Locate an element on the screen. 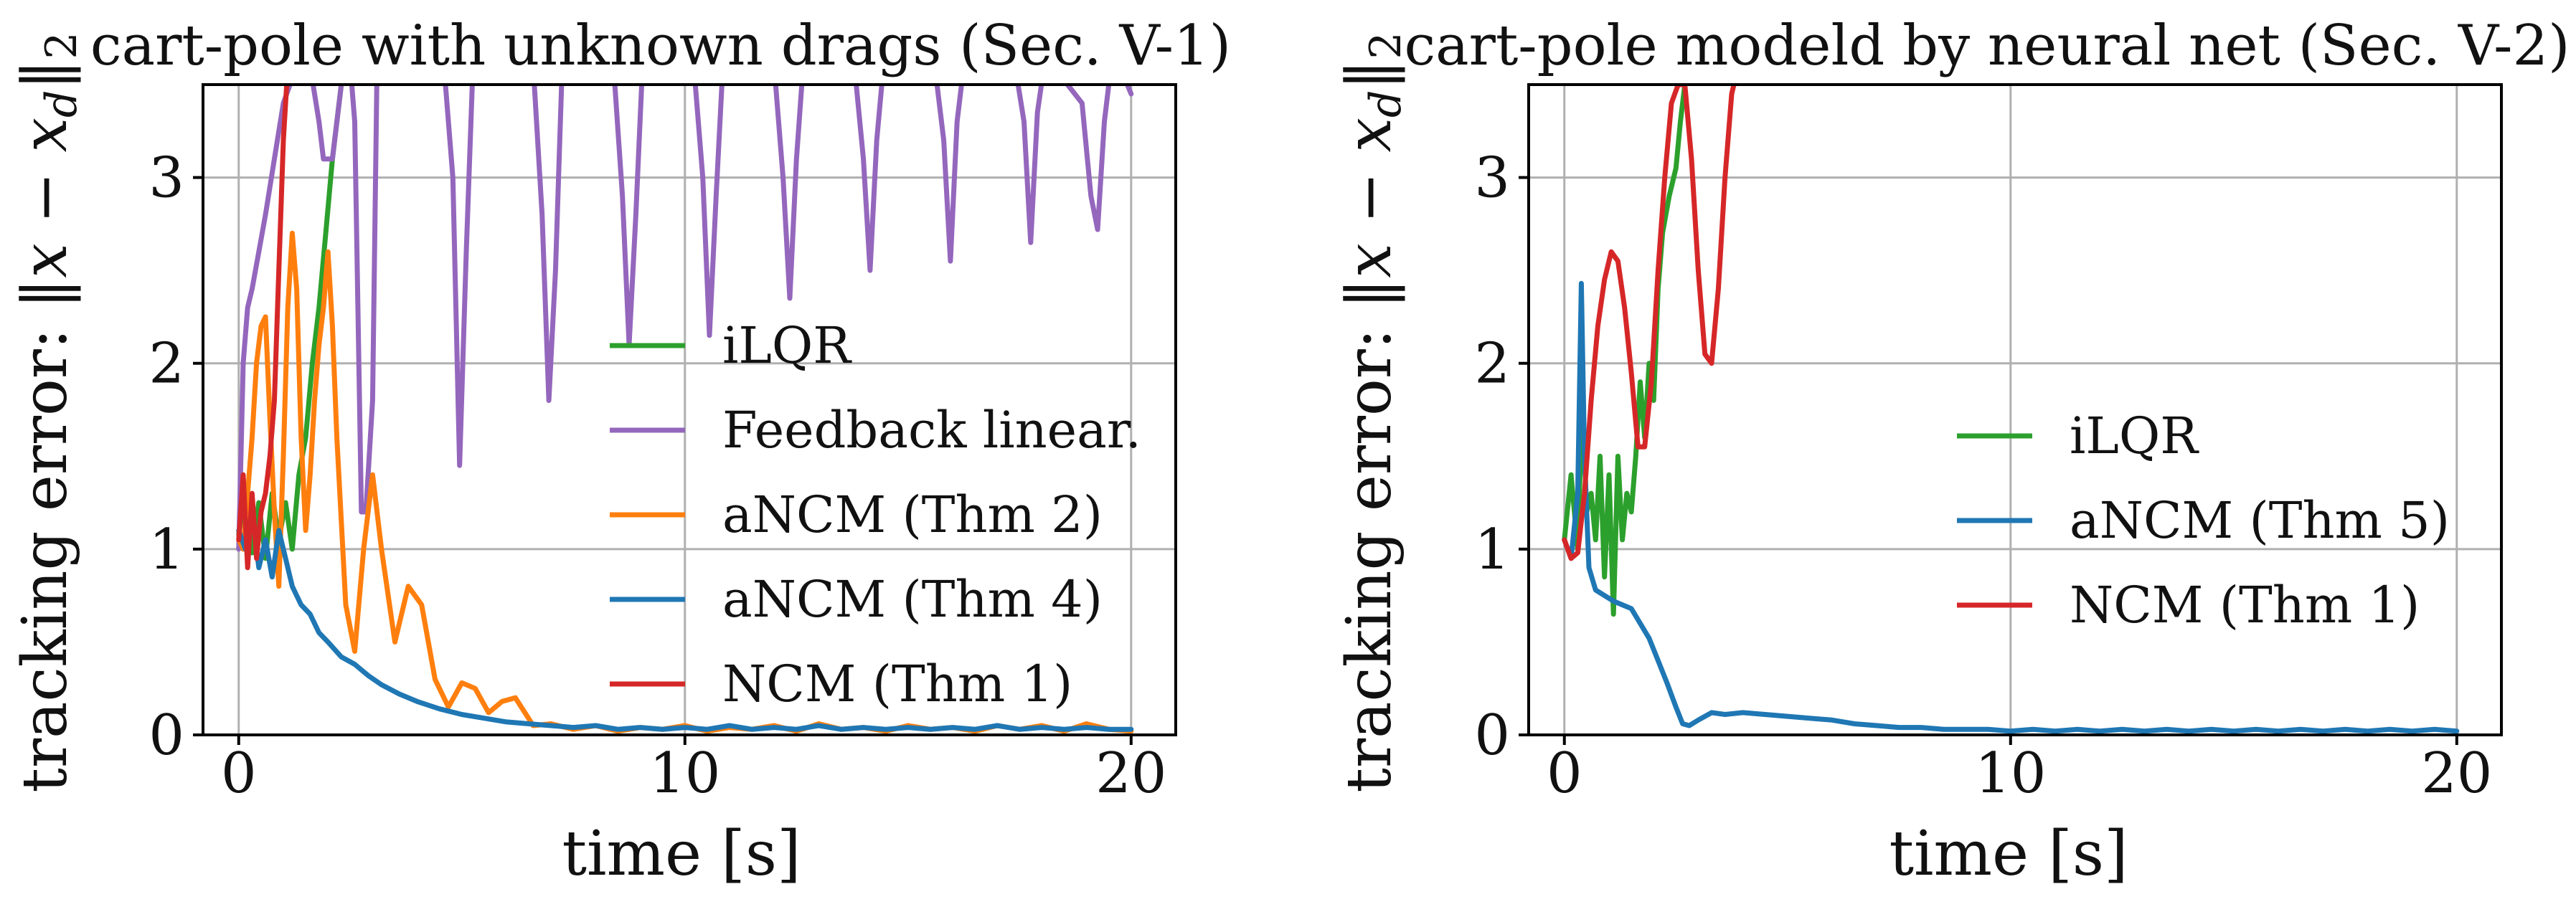 Image resolution: width=2576 pixels, height=912 pixels. legend-label: aNCM (Thm 4) is located at coordinates (912, 599).